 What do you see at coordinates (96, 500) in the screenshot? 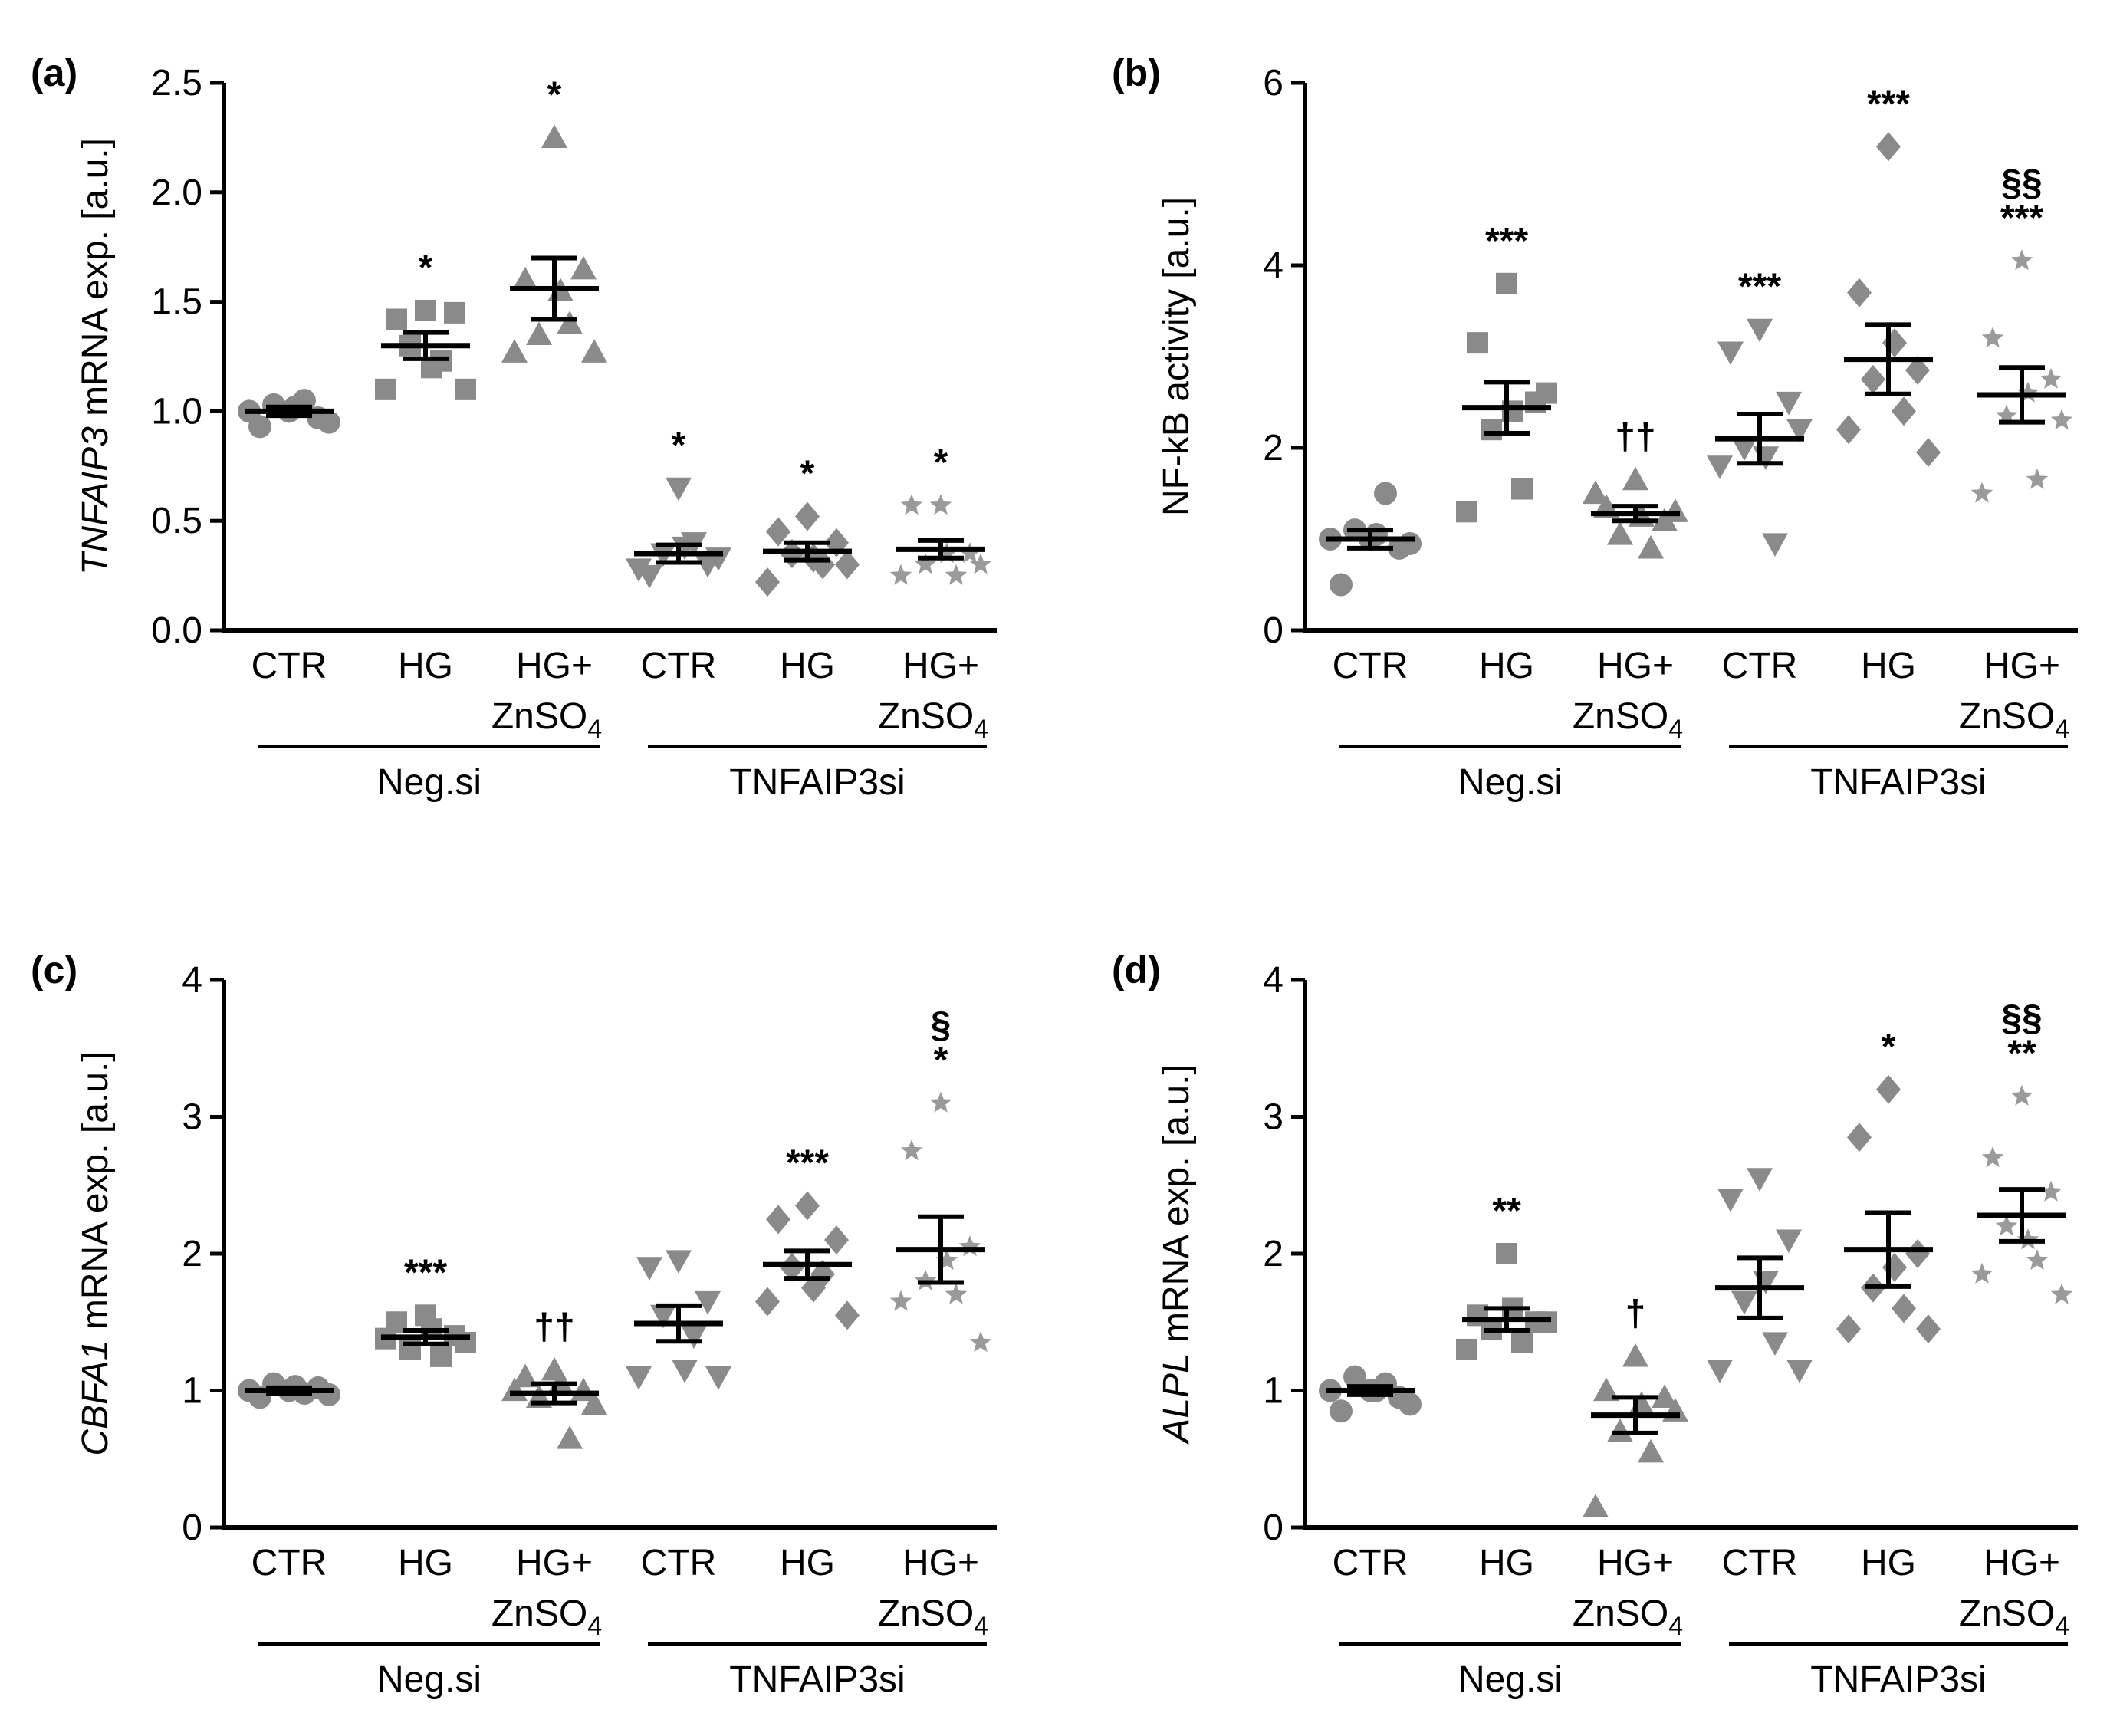
I see `y-axis-label-gene: TNFAIP3` at bounding box center [96, 500].